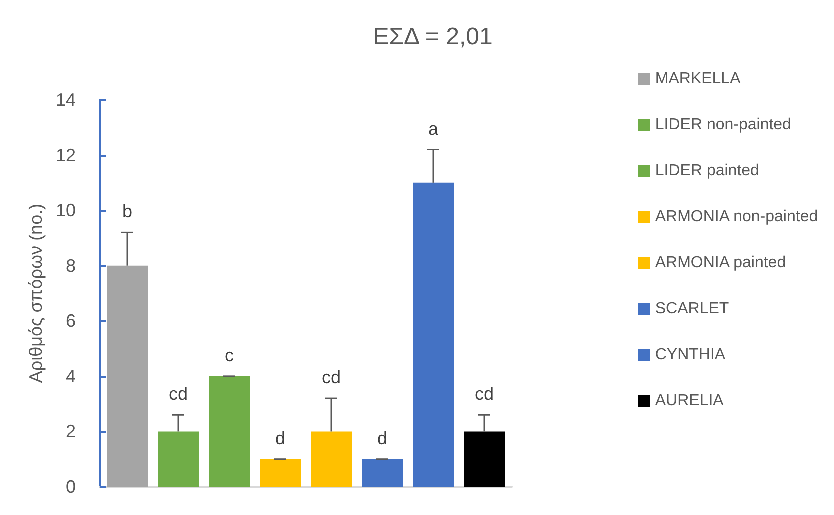  What do you see at coordinates (433, 37) in the screenshot?
I see `chart-title: ΕΣΔ = 2,01` at bounding box center [433, 37].